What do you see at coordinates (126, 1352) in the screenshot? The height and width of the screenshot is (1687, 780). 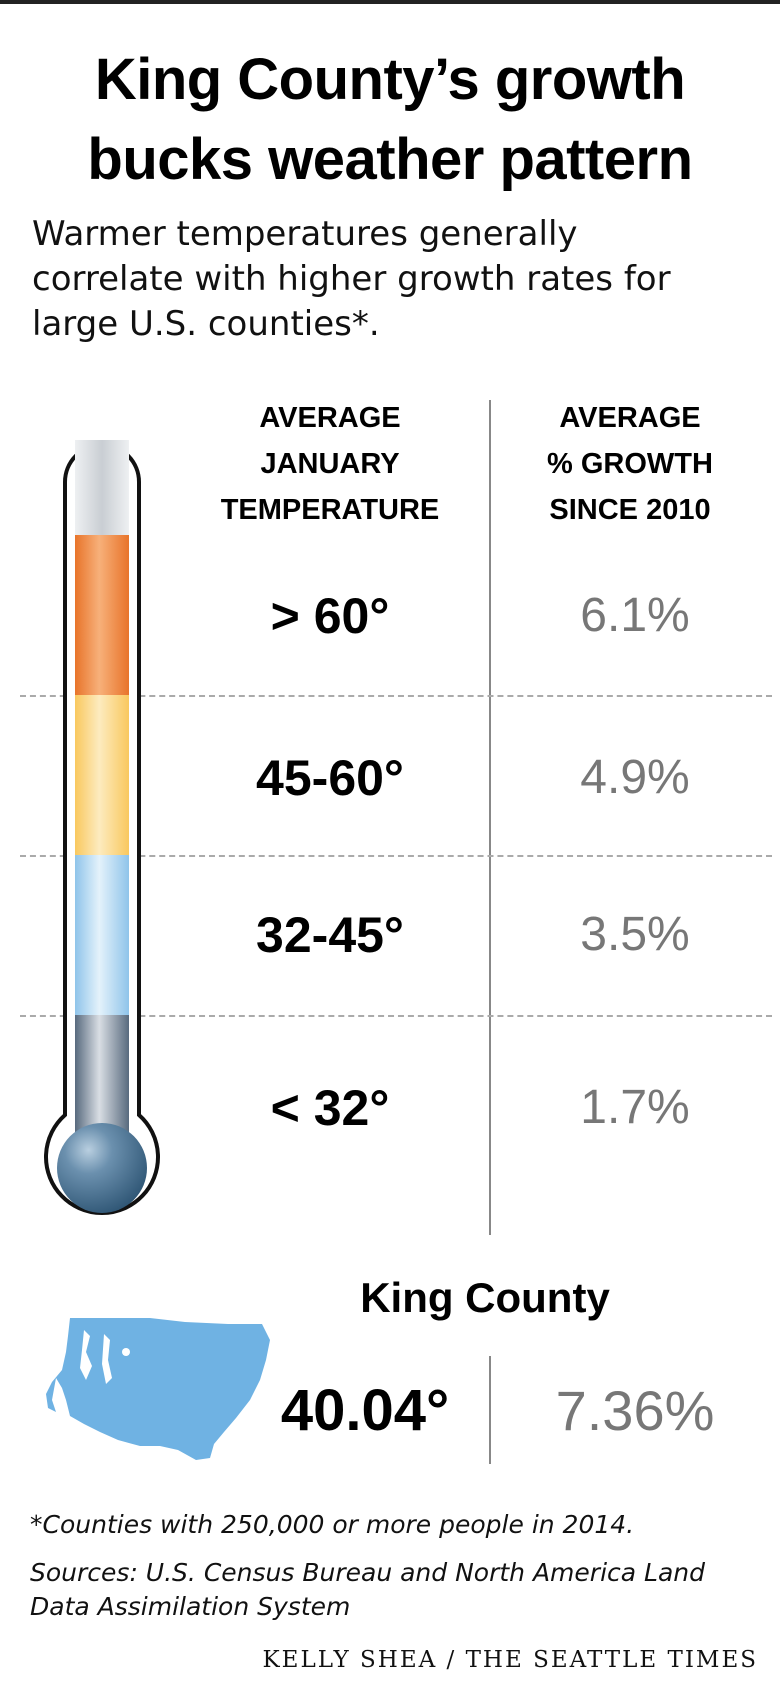 I see `lake-sammamish` at bounding box center [126, 1352].